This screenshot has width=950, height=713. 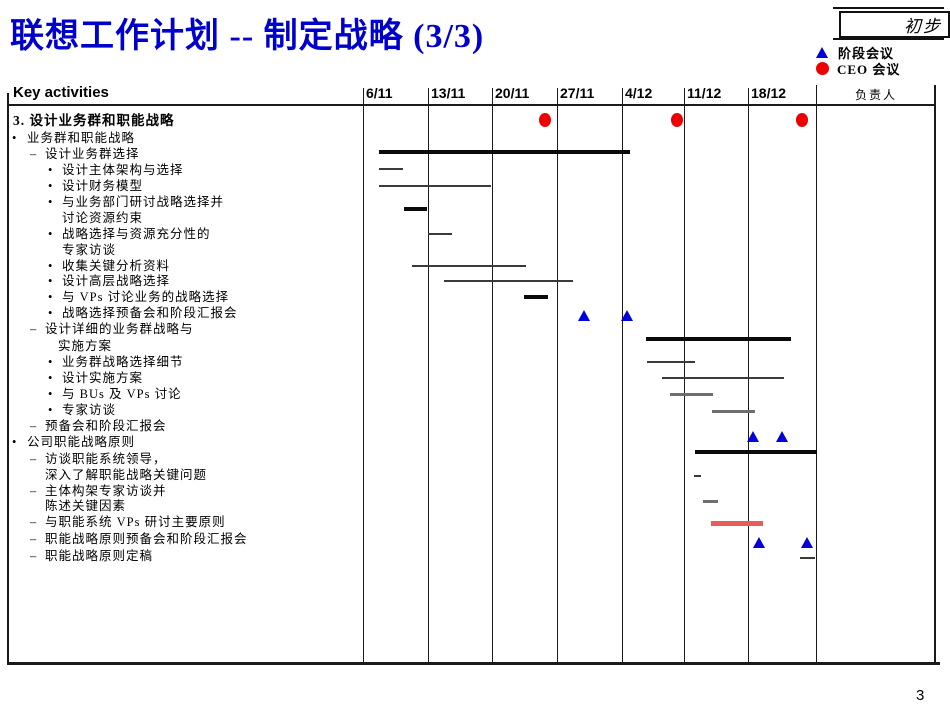 I want to click on activity-label: 设计主体架构与选择, so click(x=123, y=170).